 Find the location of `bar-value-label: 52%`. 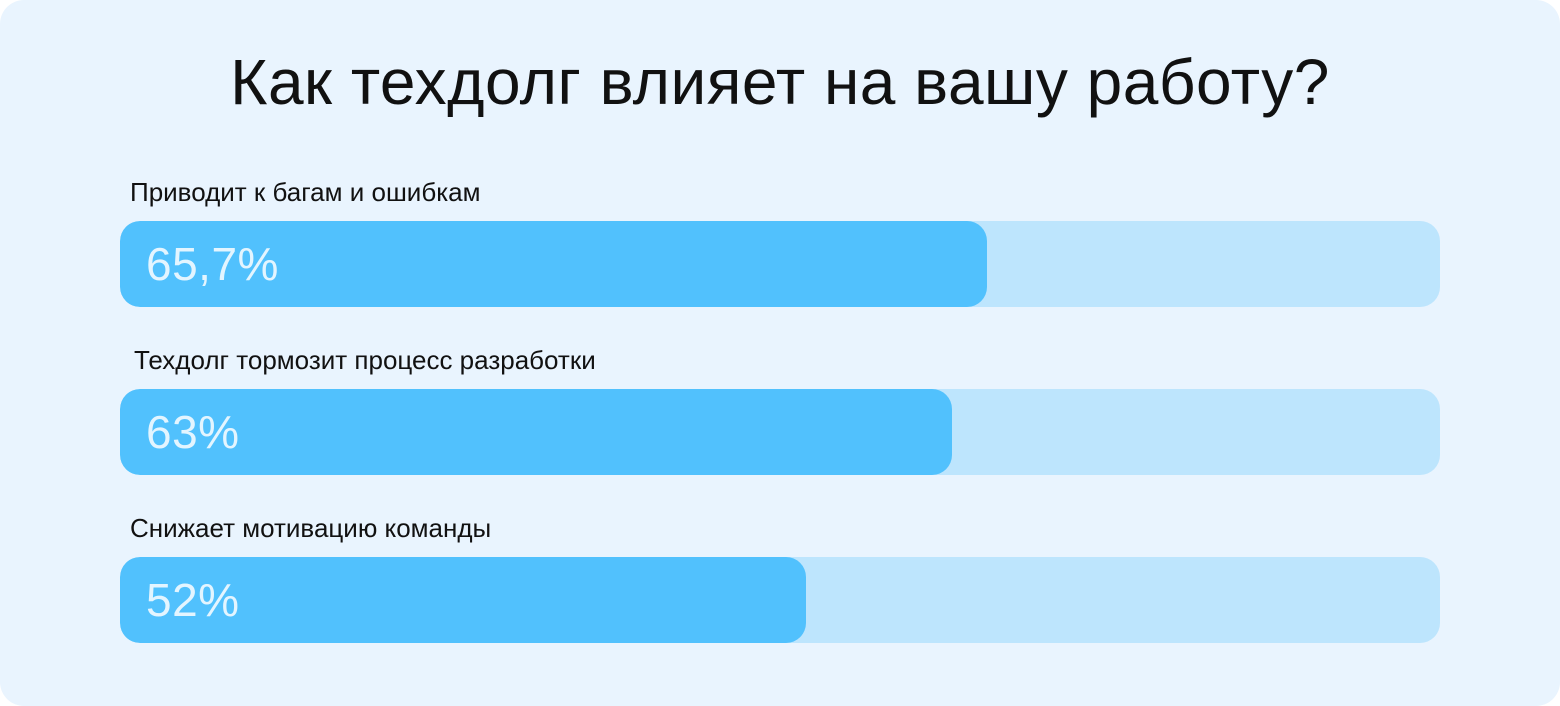

bar-value-label: 52% is located at coordinates (193, 600).